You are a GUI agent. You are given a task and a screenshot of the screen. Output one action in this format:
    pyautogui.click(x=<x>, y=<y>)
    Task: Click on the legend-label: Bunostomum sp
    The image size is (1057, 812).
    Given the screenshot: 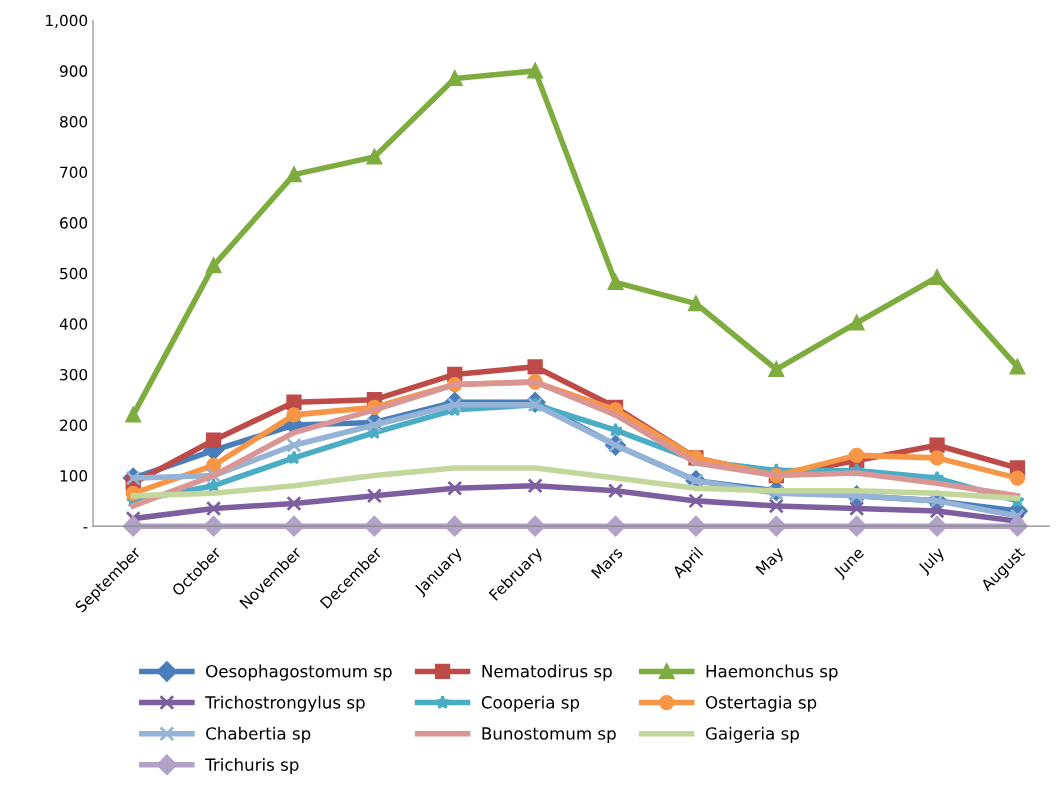 What is the action you would take?
    pyautogui.click(x=549, y=735)
    